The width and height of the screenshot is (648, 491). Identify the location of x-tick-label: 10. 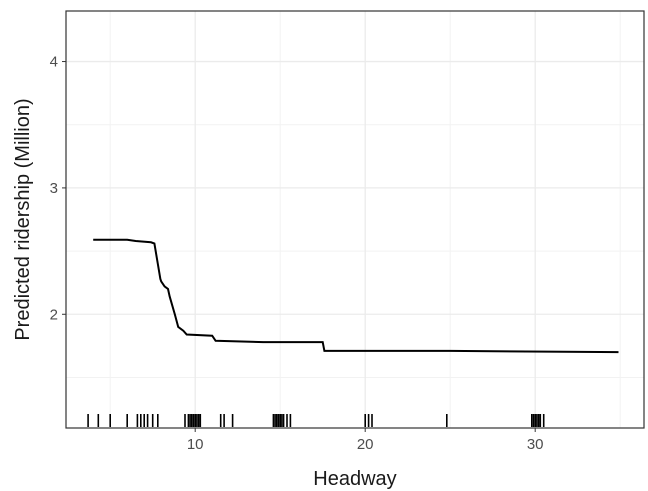
(195, 444).